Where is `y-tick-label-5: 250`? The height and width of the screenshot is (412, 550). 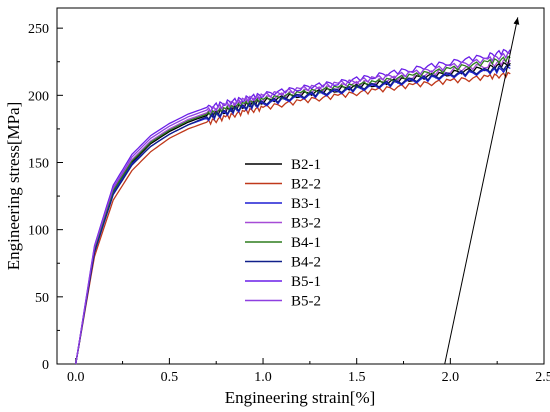
y-tick-label-5: 250 is located at coordinates (38, 29).